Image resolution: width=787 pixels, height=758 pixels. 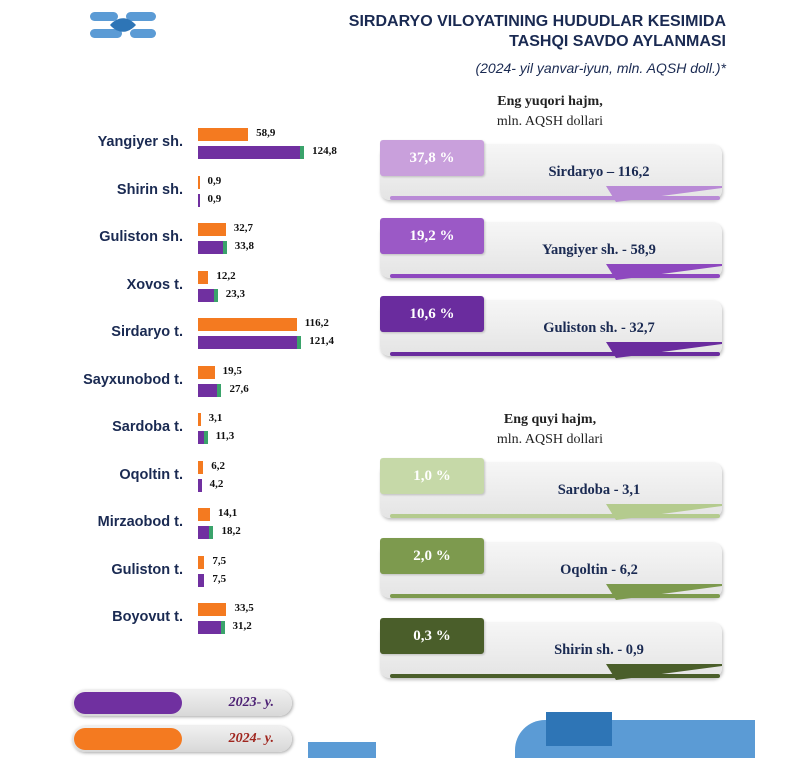 What do you see at coordinates (123, 25) in the screenshot?
I see `logo-icon` at bounding box center [123, 25].